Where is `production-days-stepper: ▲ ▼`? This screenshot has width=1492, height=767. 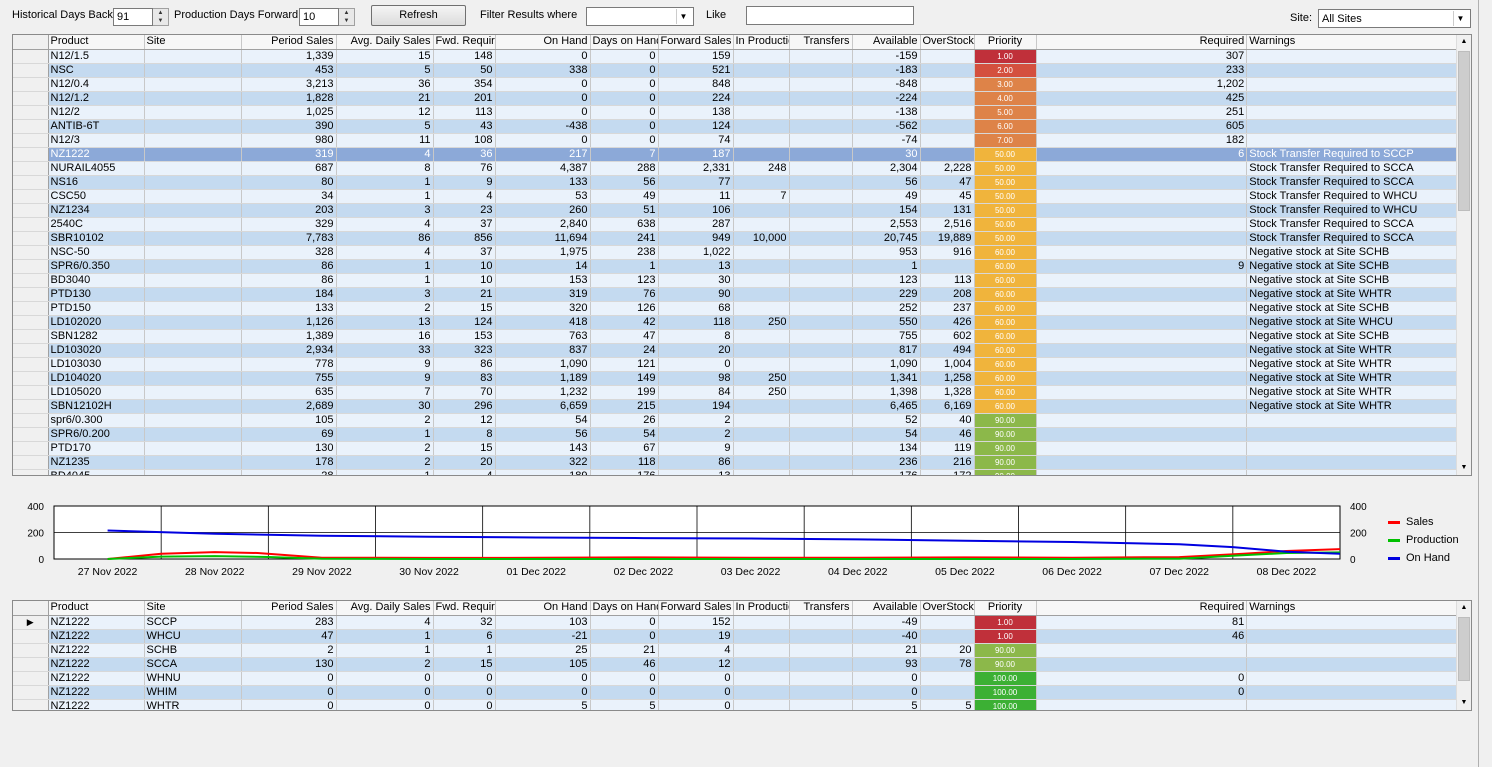 production-days-stepper: ▲ ▼ is located at coordinates (347, 17).